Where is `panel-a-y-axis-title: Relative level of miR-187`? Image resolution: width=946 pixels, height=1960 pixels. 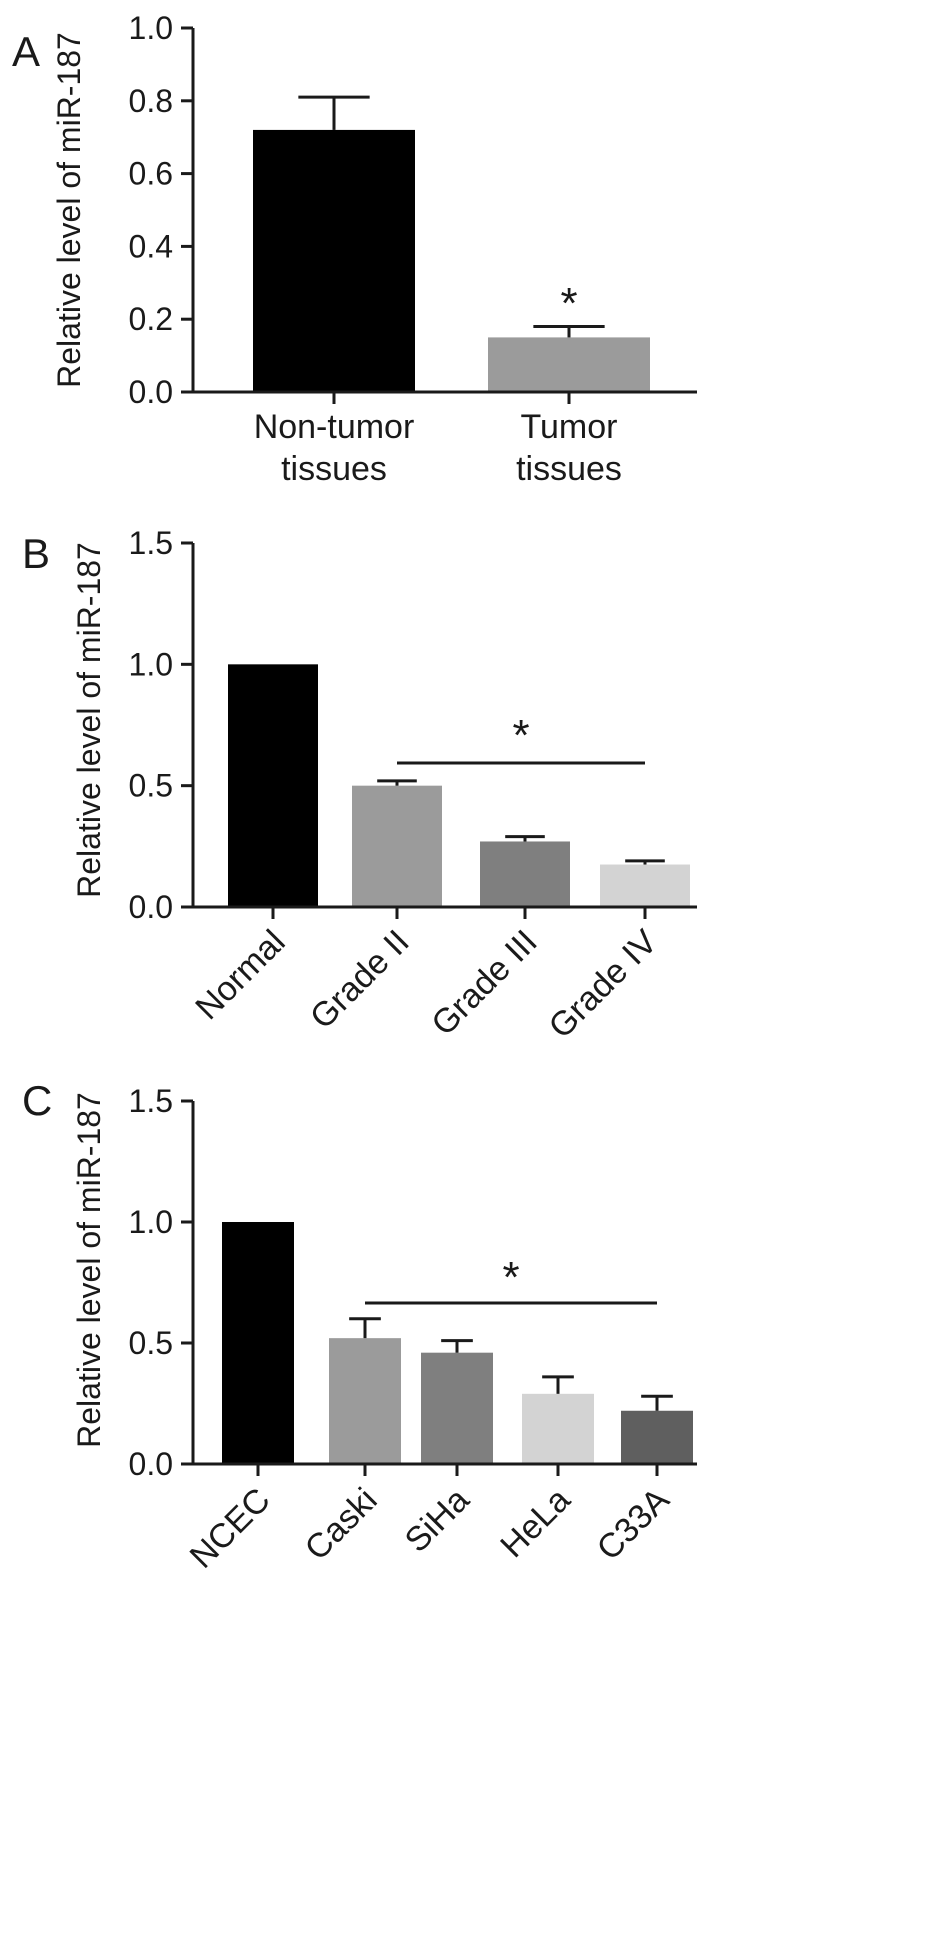 panel-a-y-axis-title: Relative level of miR-187 is located at coordinates (69, 210).